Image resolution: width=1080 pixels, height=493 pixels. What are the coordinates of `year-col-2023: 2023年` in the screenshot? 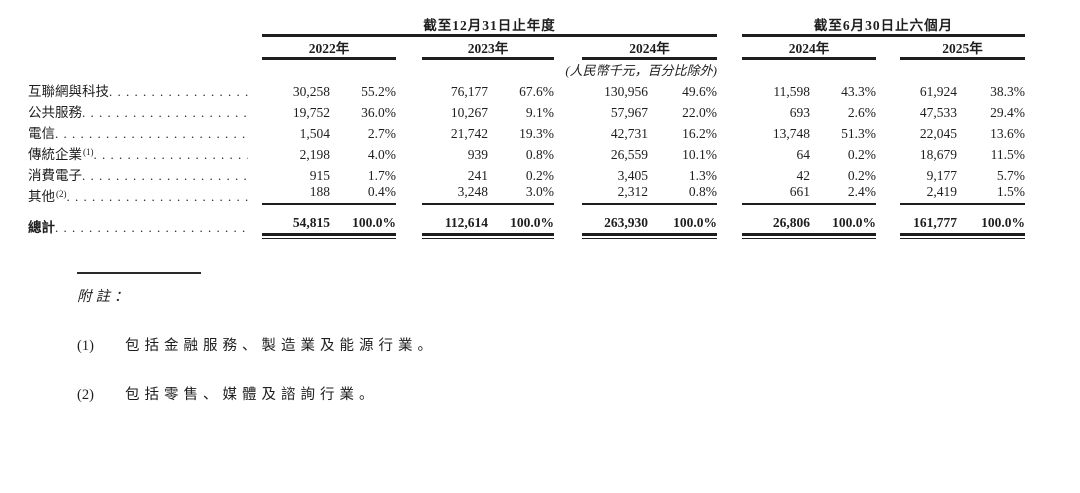 It's located at (488, 47).